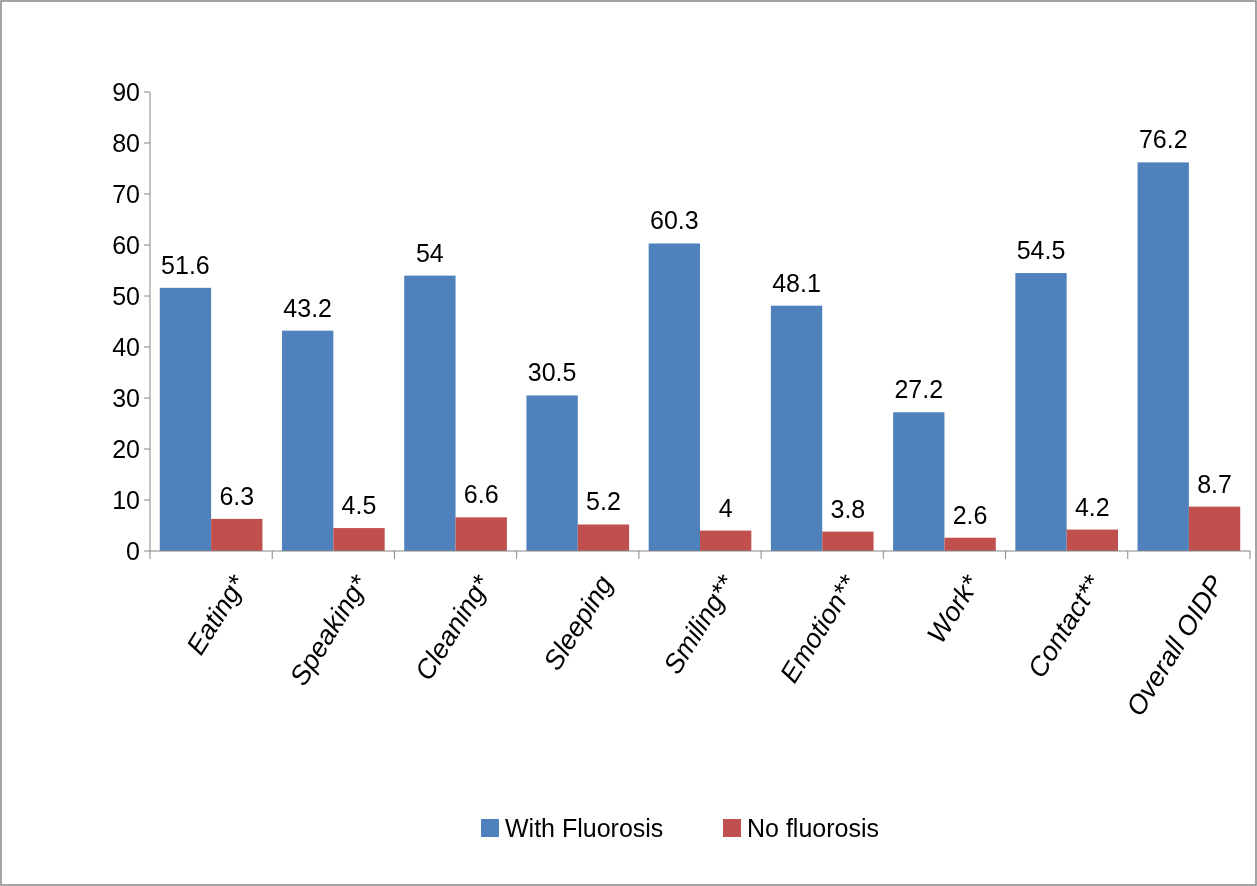 The height and width of the screenshot is (886, 1257). What do you see at coordinates (126, 499) in the screenshot?
I see `y-tick-label: 10` at bounding box center [126, 499].